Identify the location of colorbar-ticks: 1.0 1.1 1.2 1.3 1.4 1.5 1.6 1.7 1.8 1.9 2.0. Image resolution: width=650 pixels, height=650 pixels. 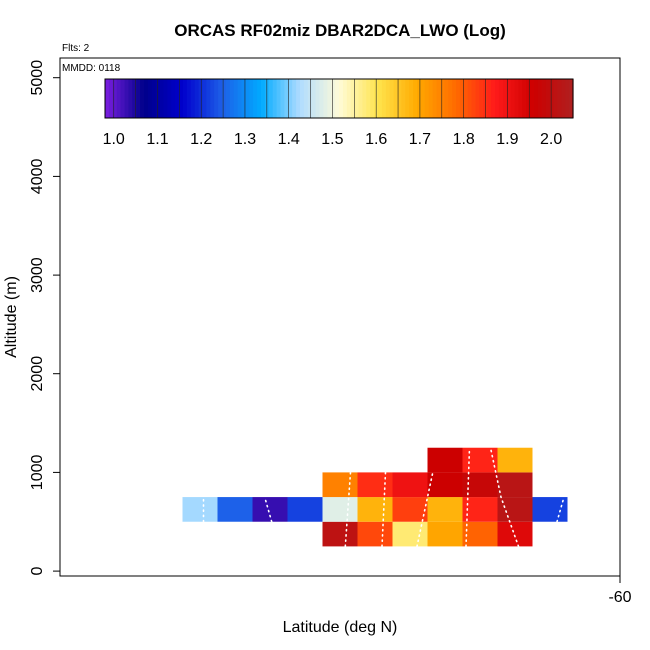
(333, 139).